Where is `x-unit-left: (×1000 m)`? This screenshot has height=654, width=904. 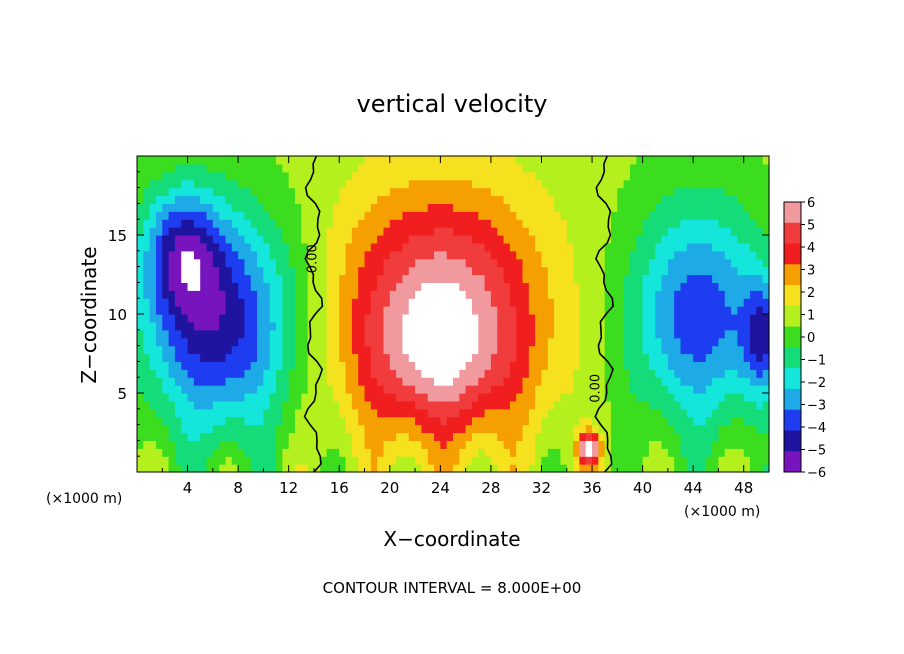 x-unit-left: (×1000 m) is located at coordinates (84, 499).